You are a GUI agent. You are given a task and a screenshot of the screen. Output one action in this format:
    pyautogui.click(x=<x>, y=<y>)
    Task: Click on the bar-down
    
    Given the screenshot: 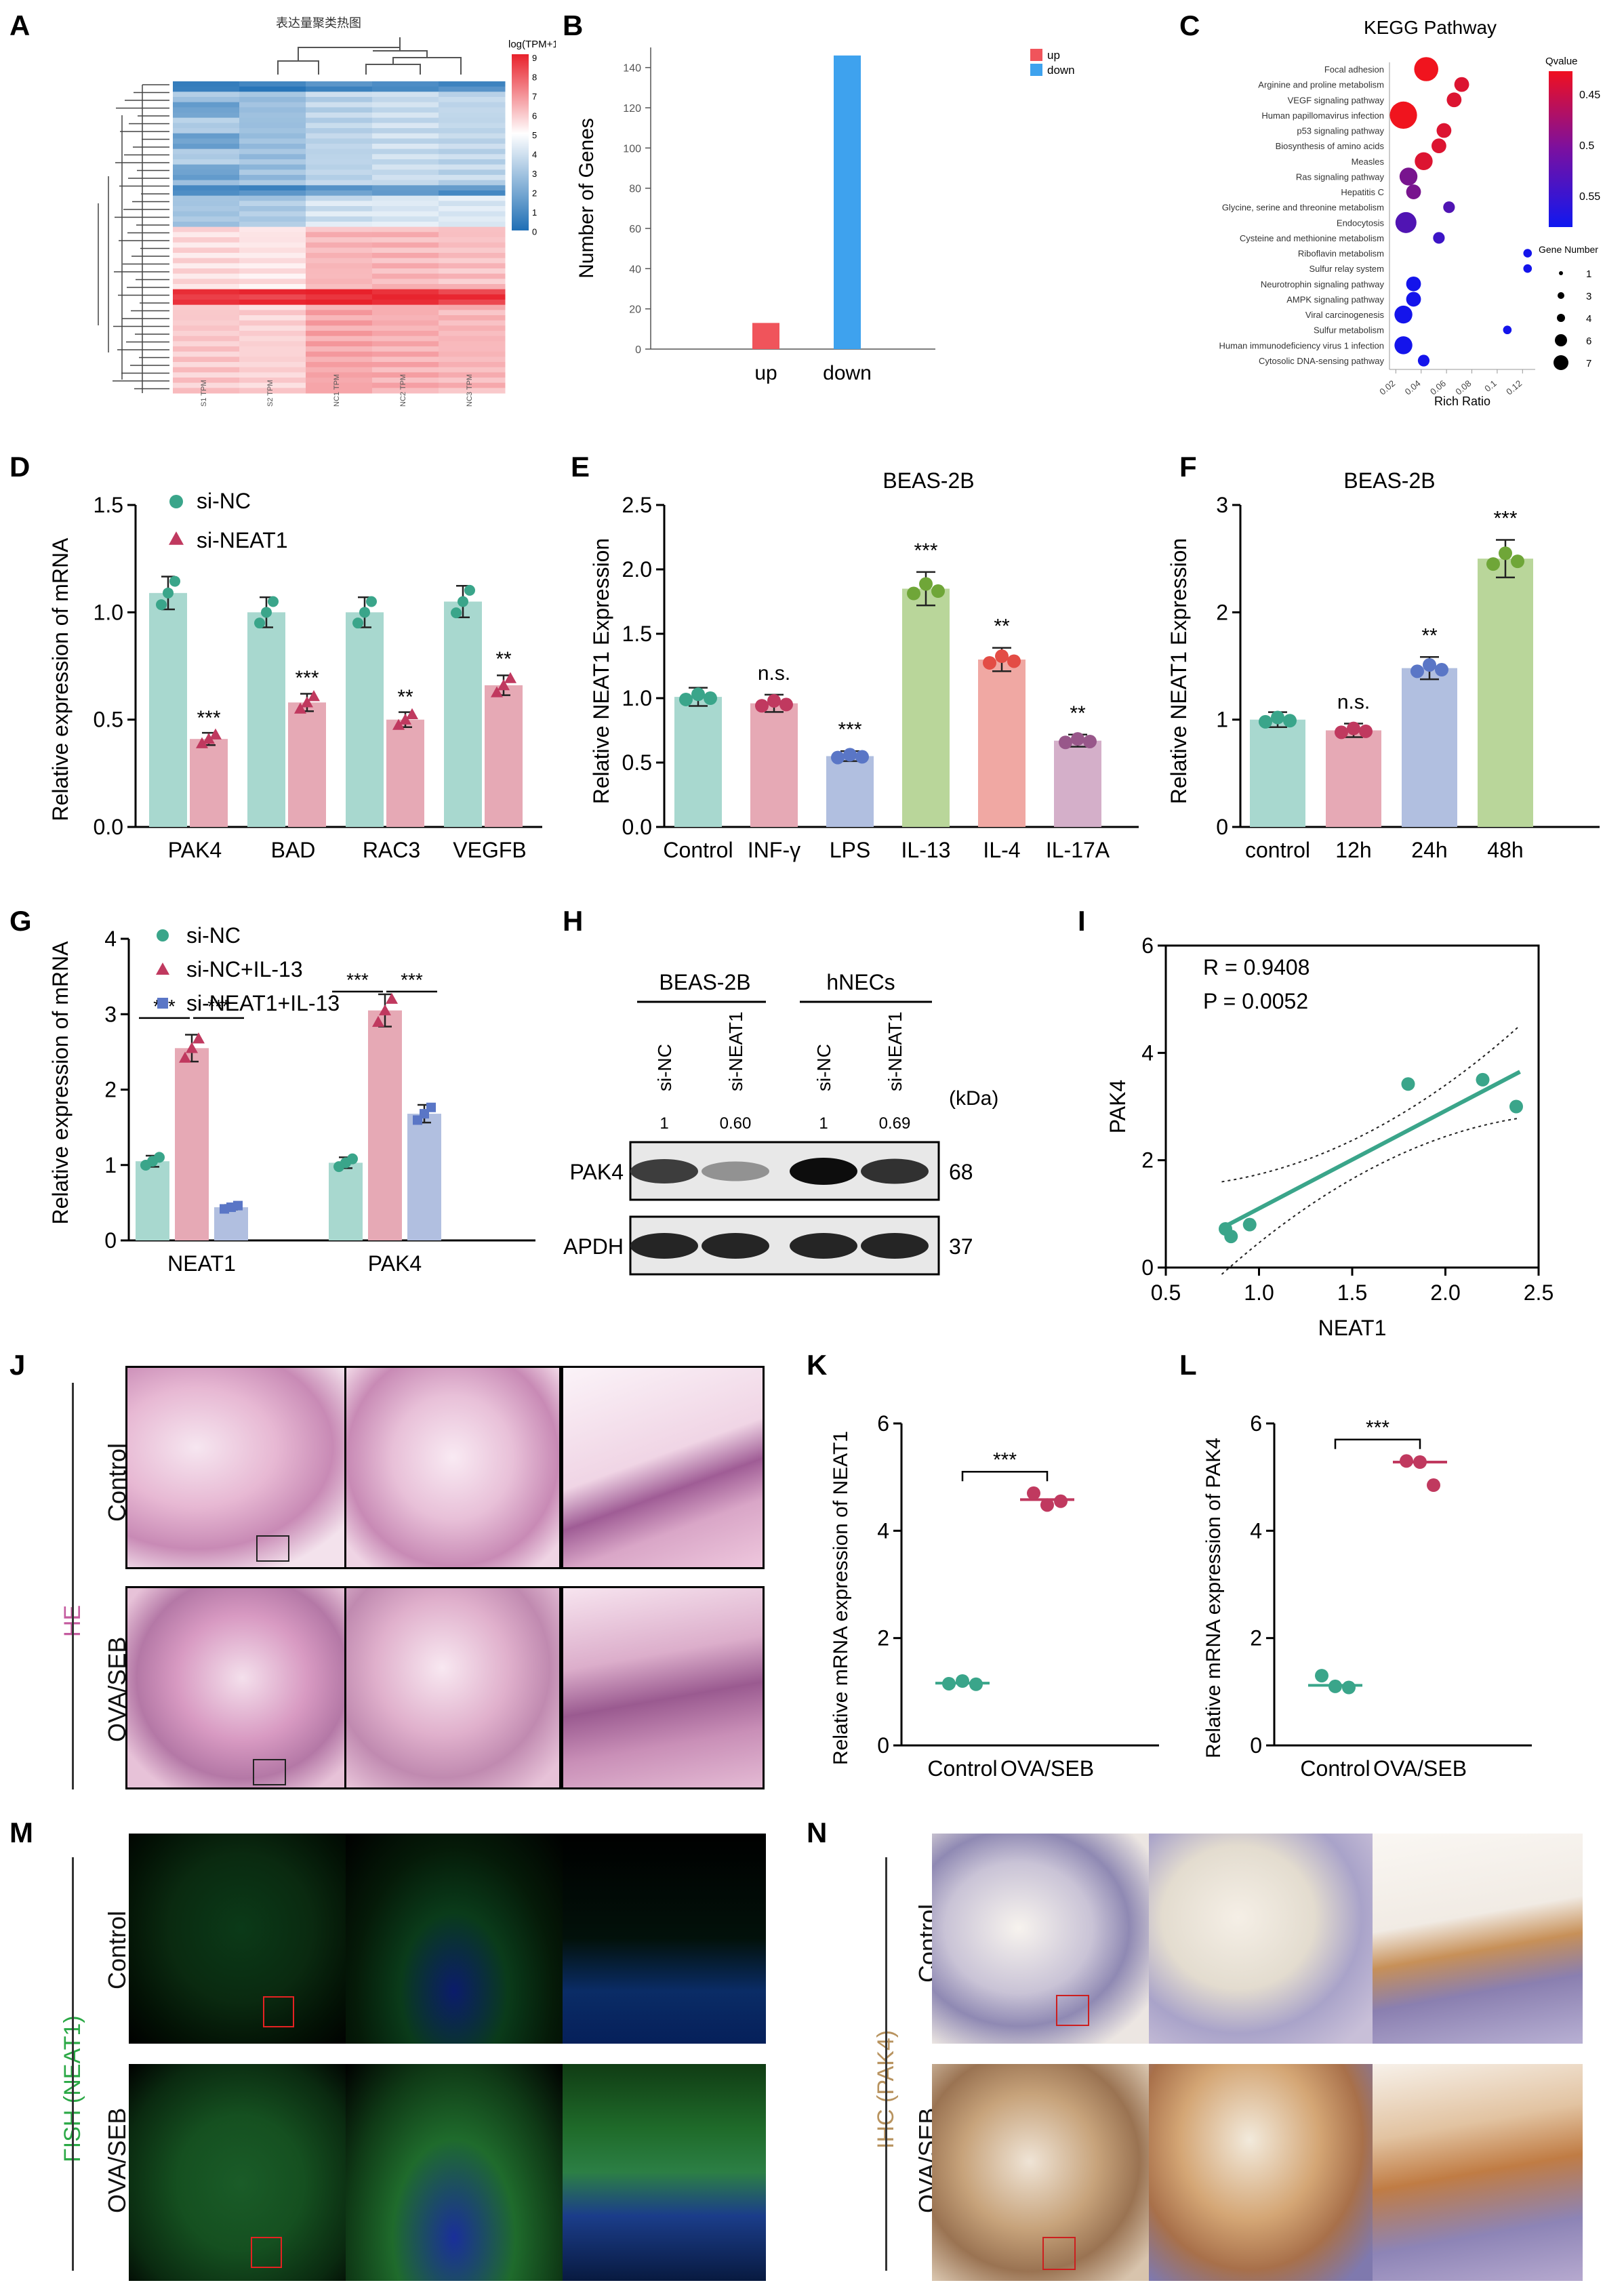 What is the action you would take?
    pyautogui.click(x=847, y=202)
    